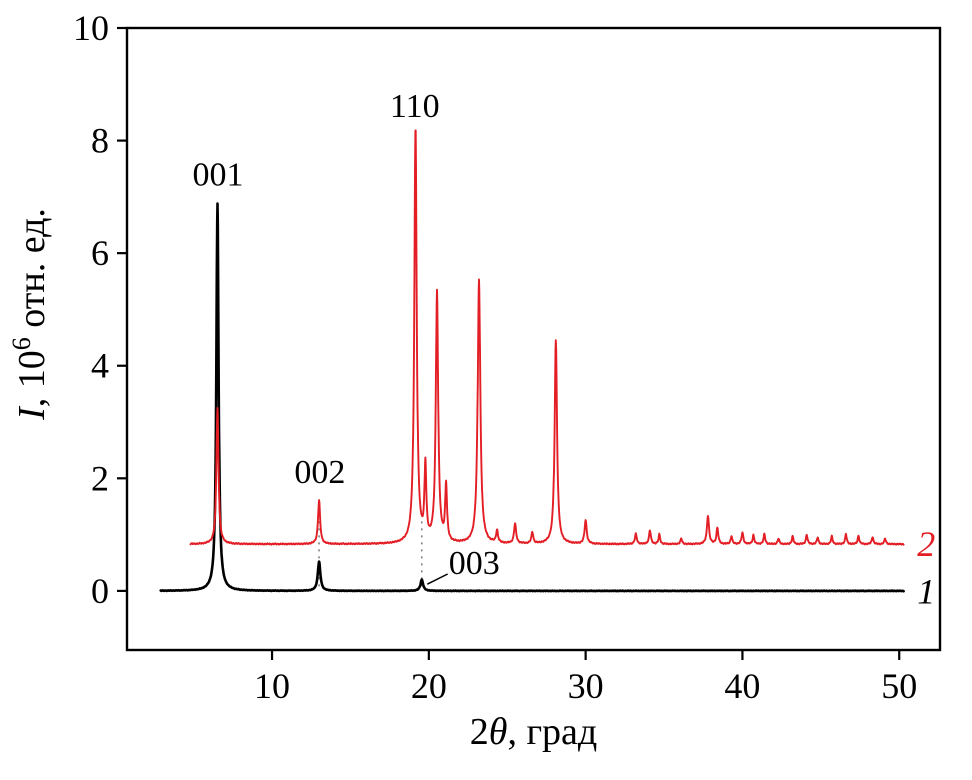 The image size is (972, 780). Describe the element at coordinates (926, 591) in the screenshot. I see `curve-label-1: 1` at that location.